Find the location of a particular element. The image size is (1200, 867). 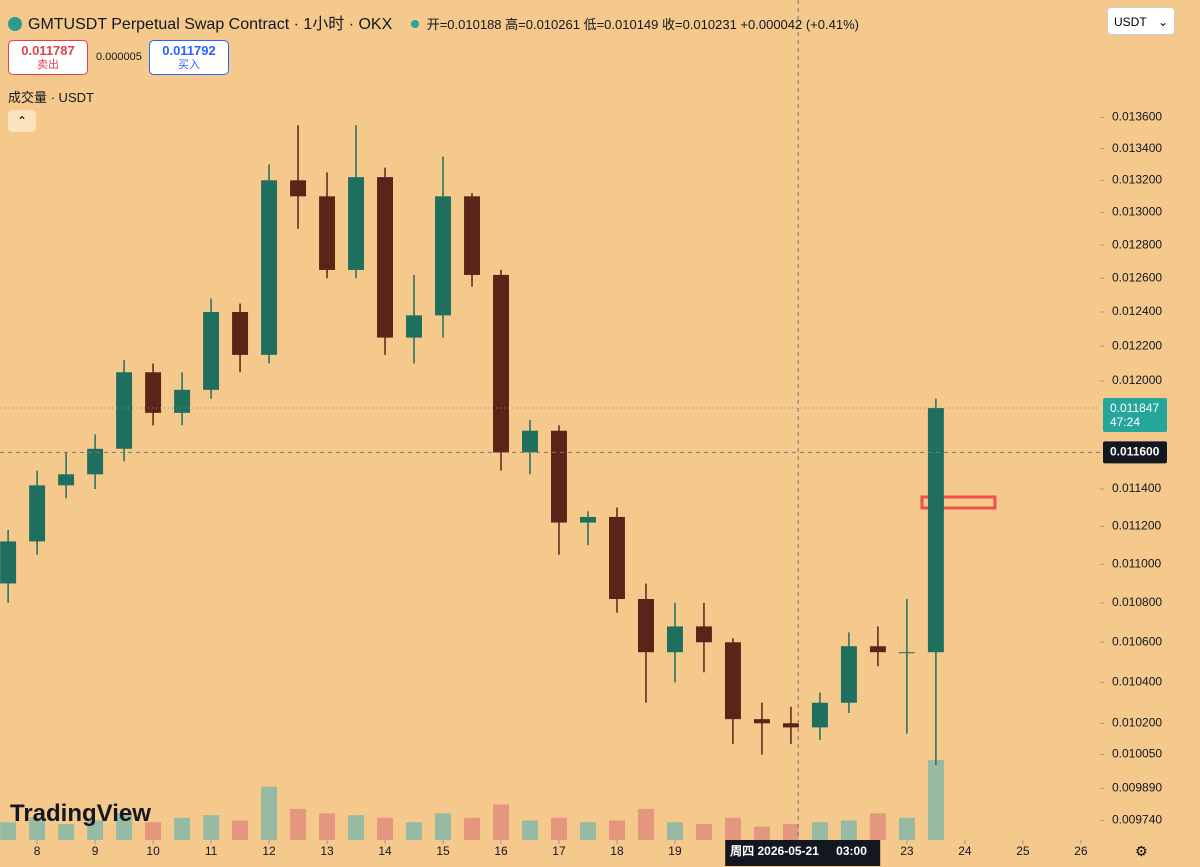

buy-button: 0.011792 买入 is located at coordinates (189, 57).